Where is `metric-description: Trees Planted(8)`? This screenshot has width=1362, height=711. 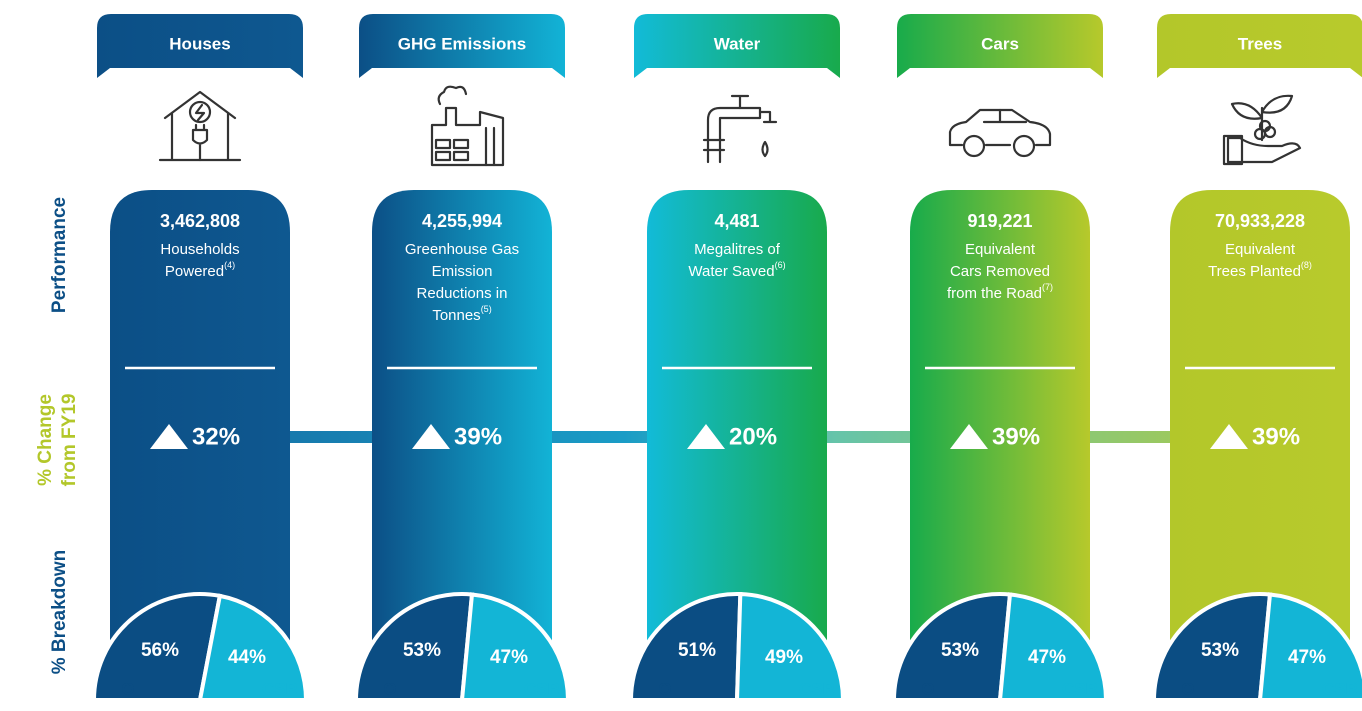
metric-description: Trees Planted(8) is located at coordinates (1260, 270).